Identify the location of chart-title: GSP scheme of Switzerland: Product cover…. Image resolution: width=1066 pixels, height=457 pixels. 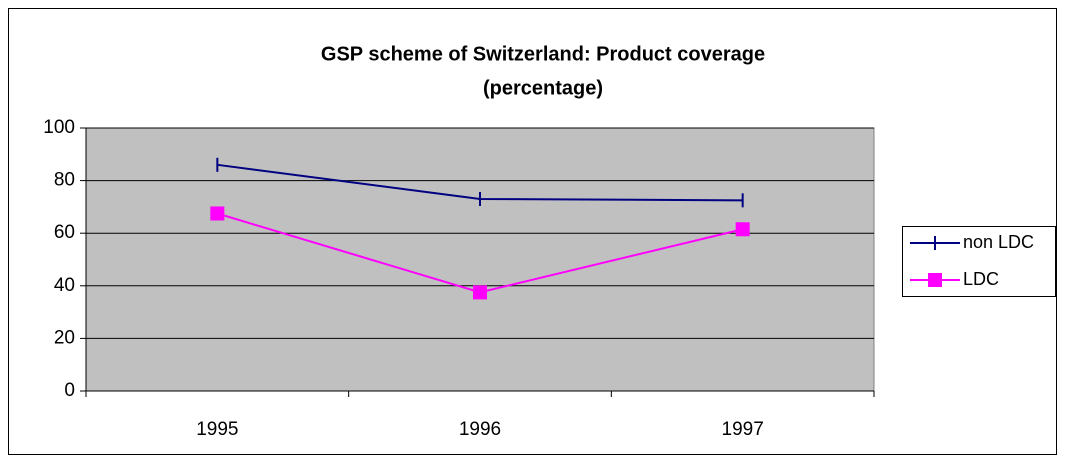
(543, 54).